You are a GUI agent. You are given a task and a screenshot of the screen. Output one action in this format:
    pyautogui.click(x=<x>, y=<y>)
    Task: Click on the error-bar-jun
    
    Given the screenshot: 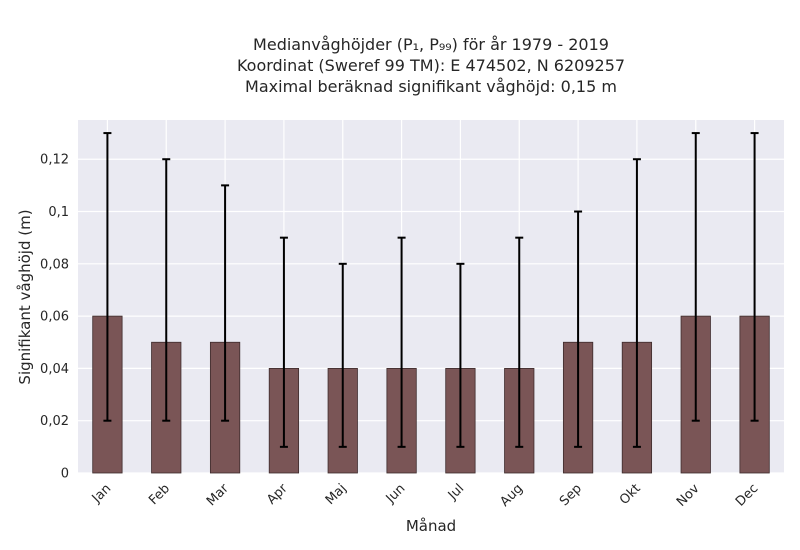 What is the action you would take?
    pyautogui.click(x=401, y=342)
    